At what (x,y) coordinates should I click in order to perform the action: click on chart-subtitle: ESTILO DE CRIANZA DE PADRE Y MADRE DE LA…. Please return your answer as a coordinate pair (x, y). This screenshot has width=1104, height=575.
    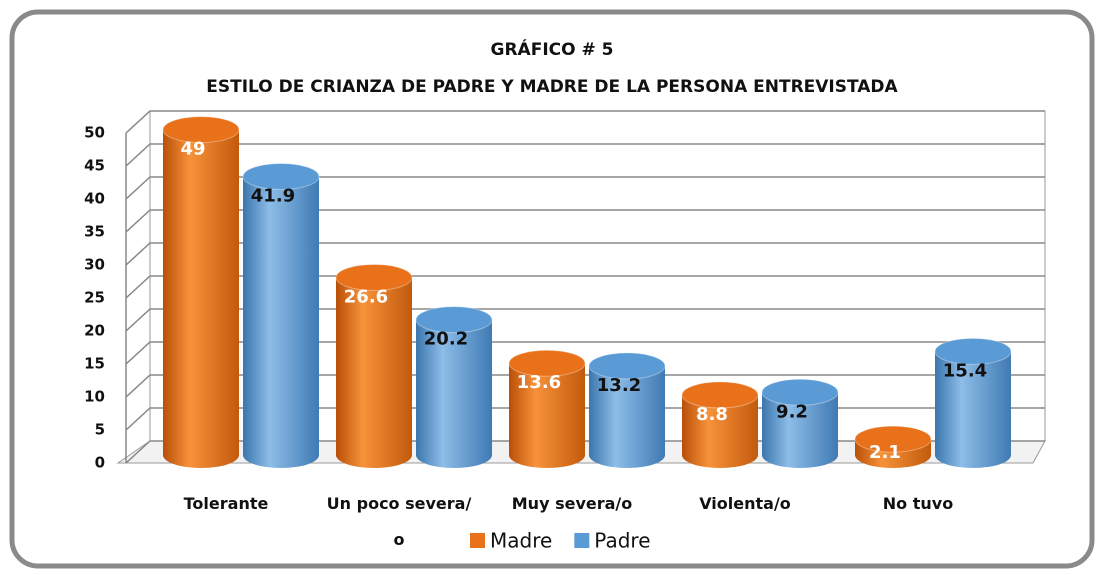
    Looking at the image, I should click on (552, 87).